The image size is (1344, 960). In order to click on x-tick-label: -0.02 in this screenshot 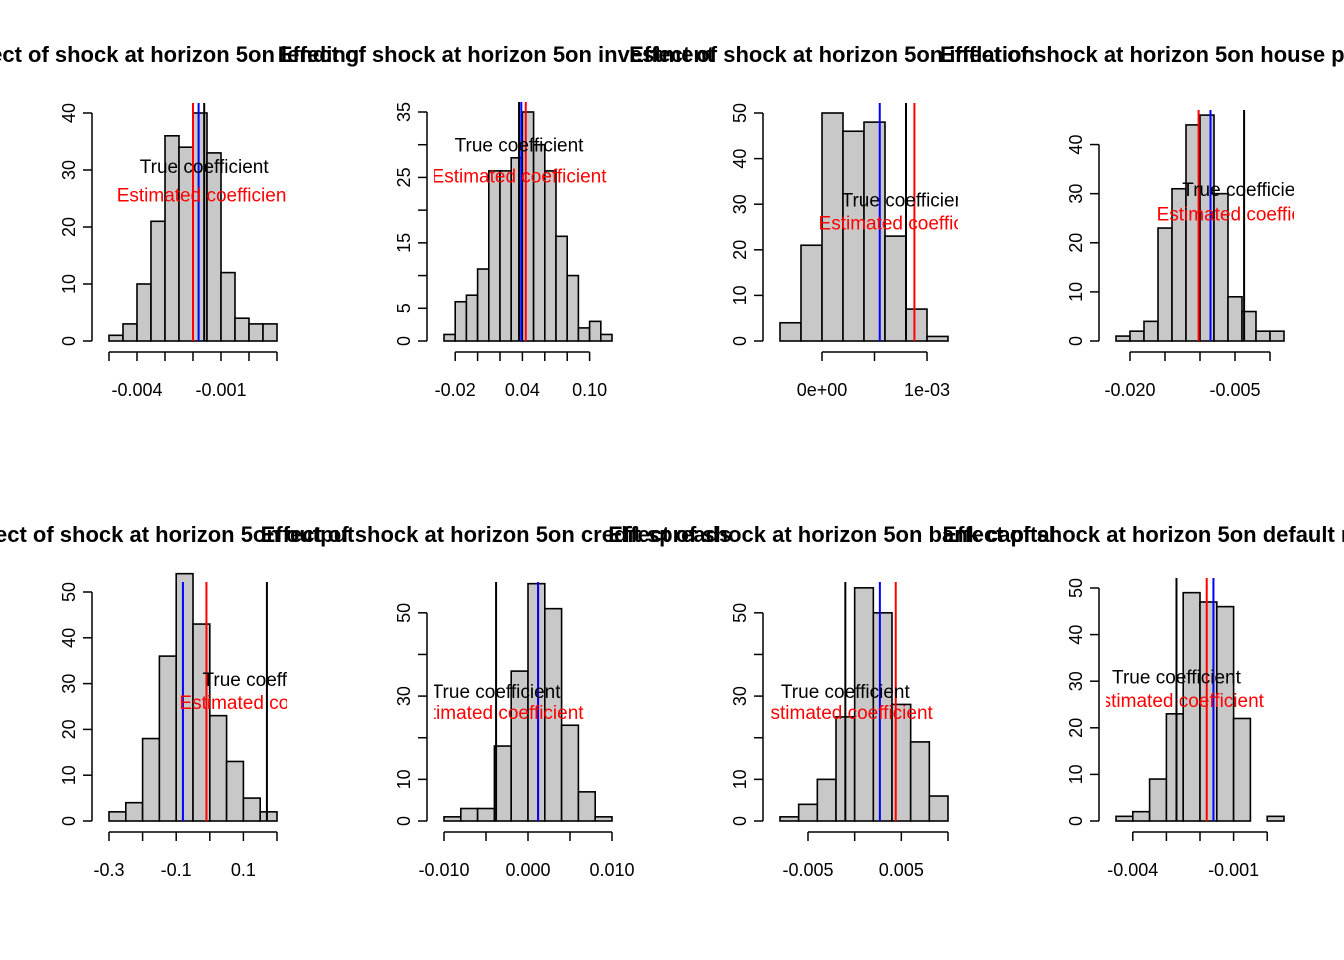, I will do `click(455, 390)`.